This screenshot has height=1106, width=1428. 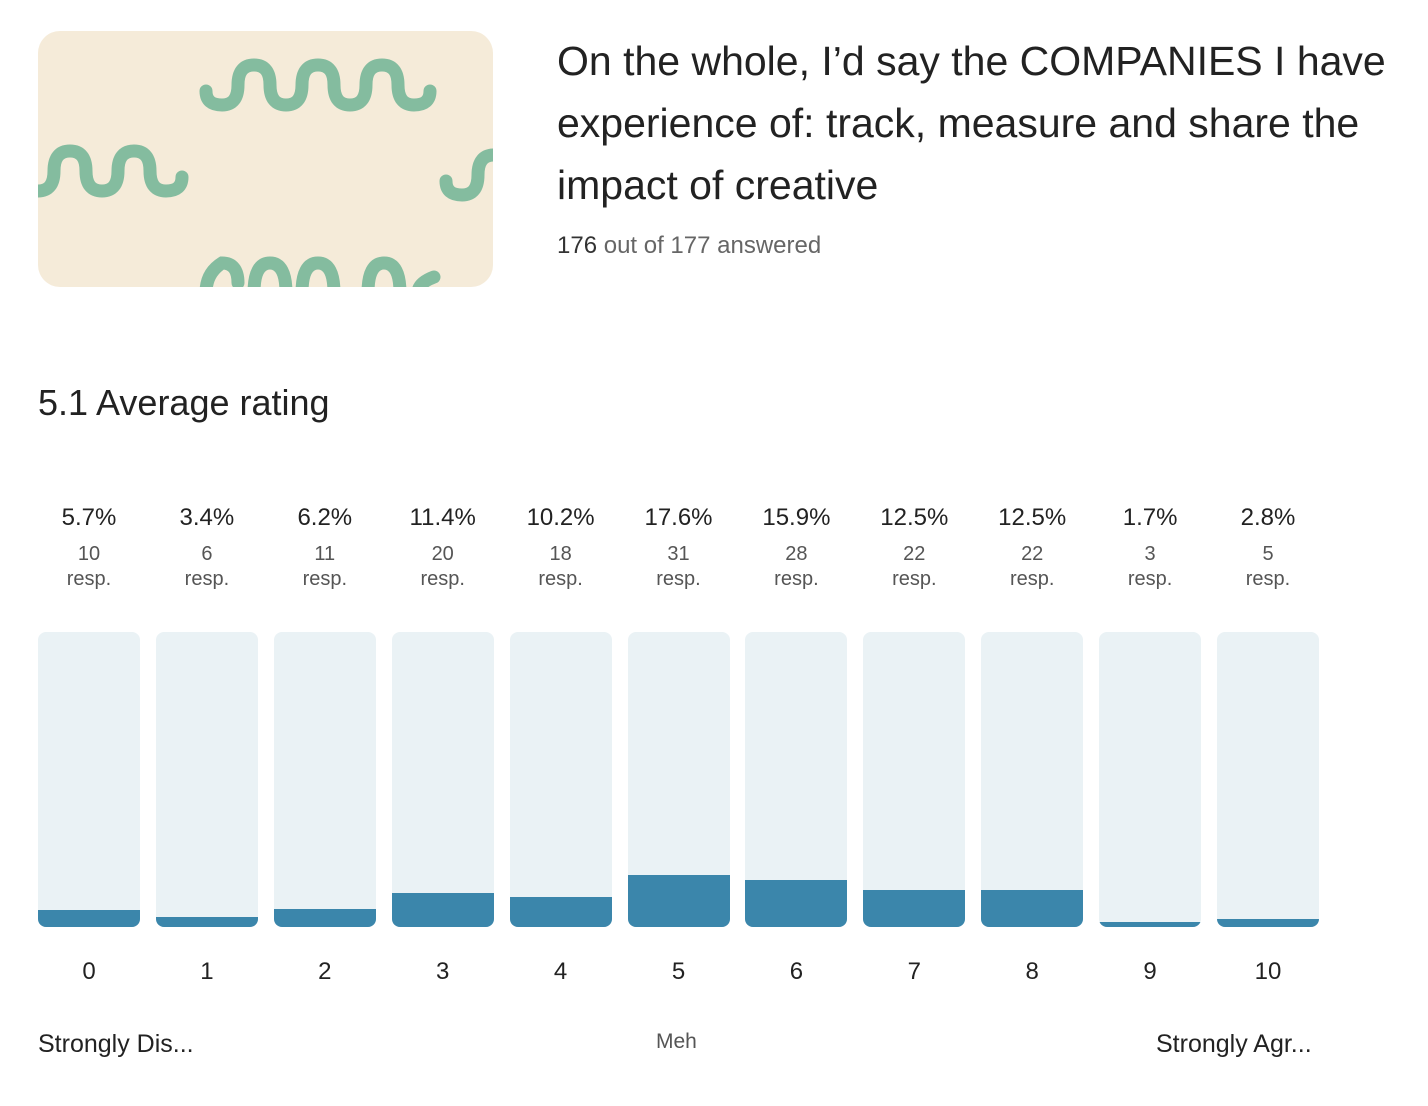 What do you see at coordinates (796, 554) in the screenshot?
I see `count-label: 28` at bounding box center [796, 554].